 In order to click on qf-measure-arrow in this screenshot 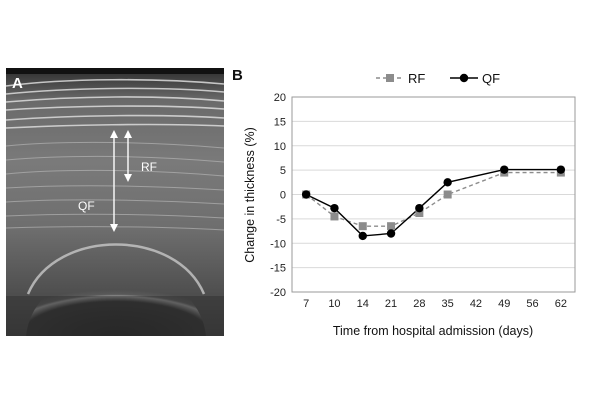, I will do `click(114, 181)`.